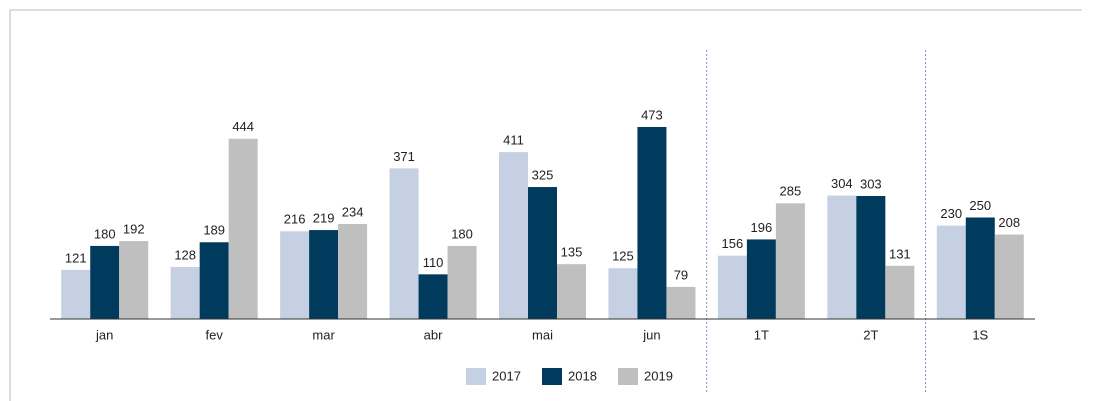  What do you see at coordinates (951, 213) in the screenshot?
I see `data-label: 230` at bounding box center [951, 213].